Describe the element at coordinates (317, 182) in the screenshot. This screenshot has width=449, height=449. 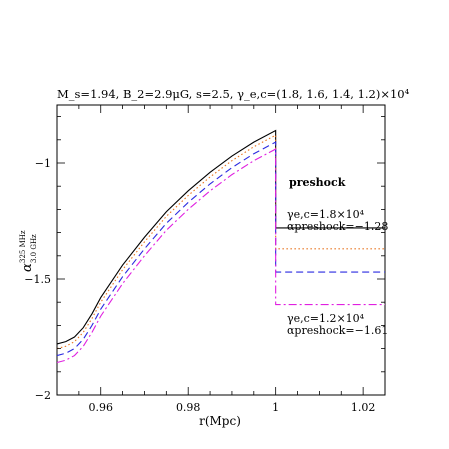
I see `preshock-label: preshock` at that location.